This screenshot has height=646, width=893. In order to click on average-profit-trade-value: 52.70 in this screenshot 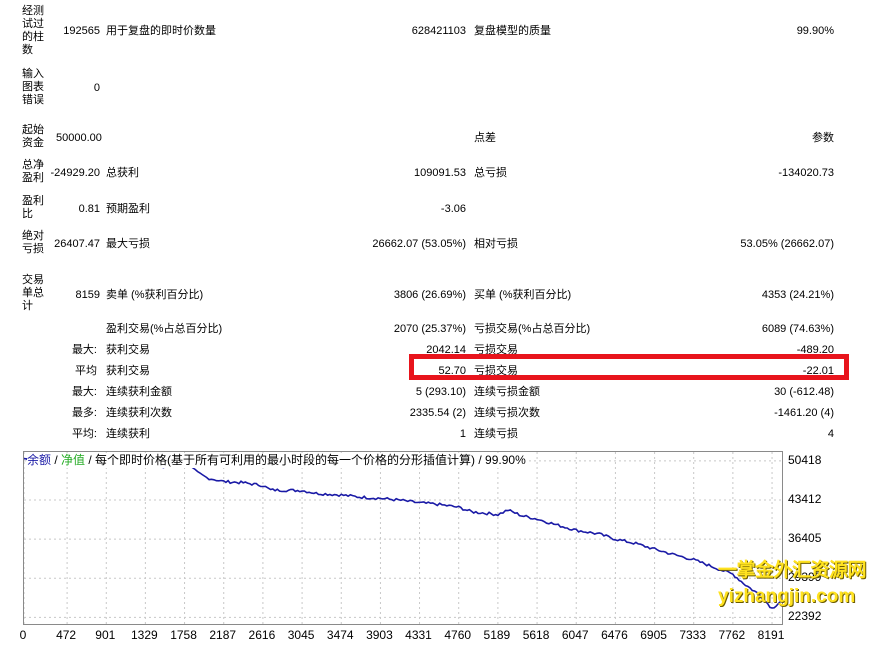, I will do `click(452, 371)`.